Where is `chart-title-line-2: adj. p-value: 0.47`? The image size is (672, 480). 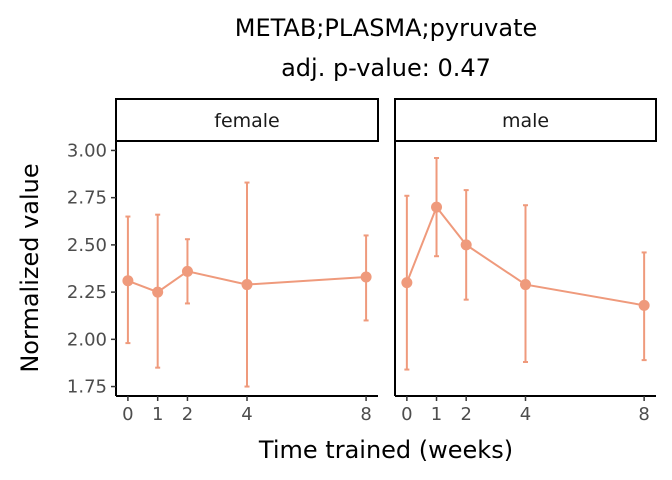
chart-title-line-2: adj. p-value: 0.47 is located at coordinates (386, 68).